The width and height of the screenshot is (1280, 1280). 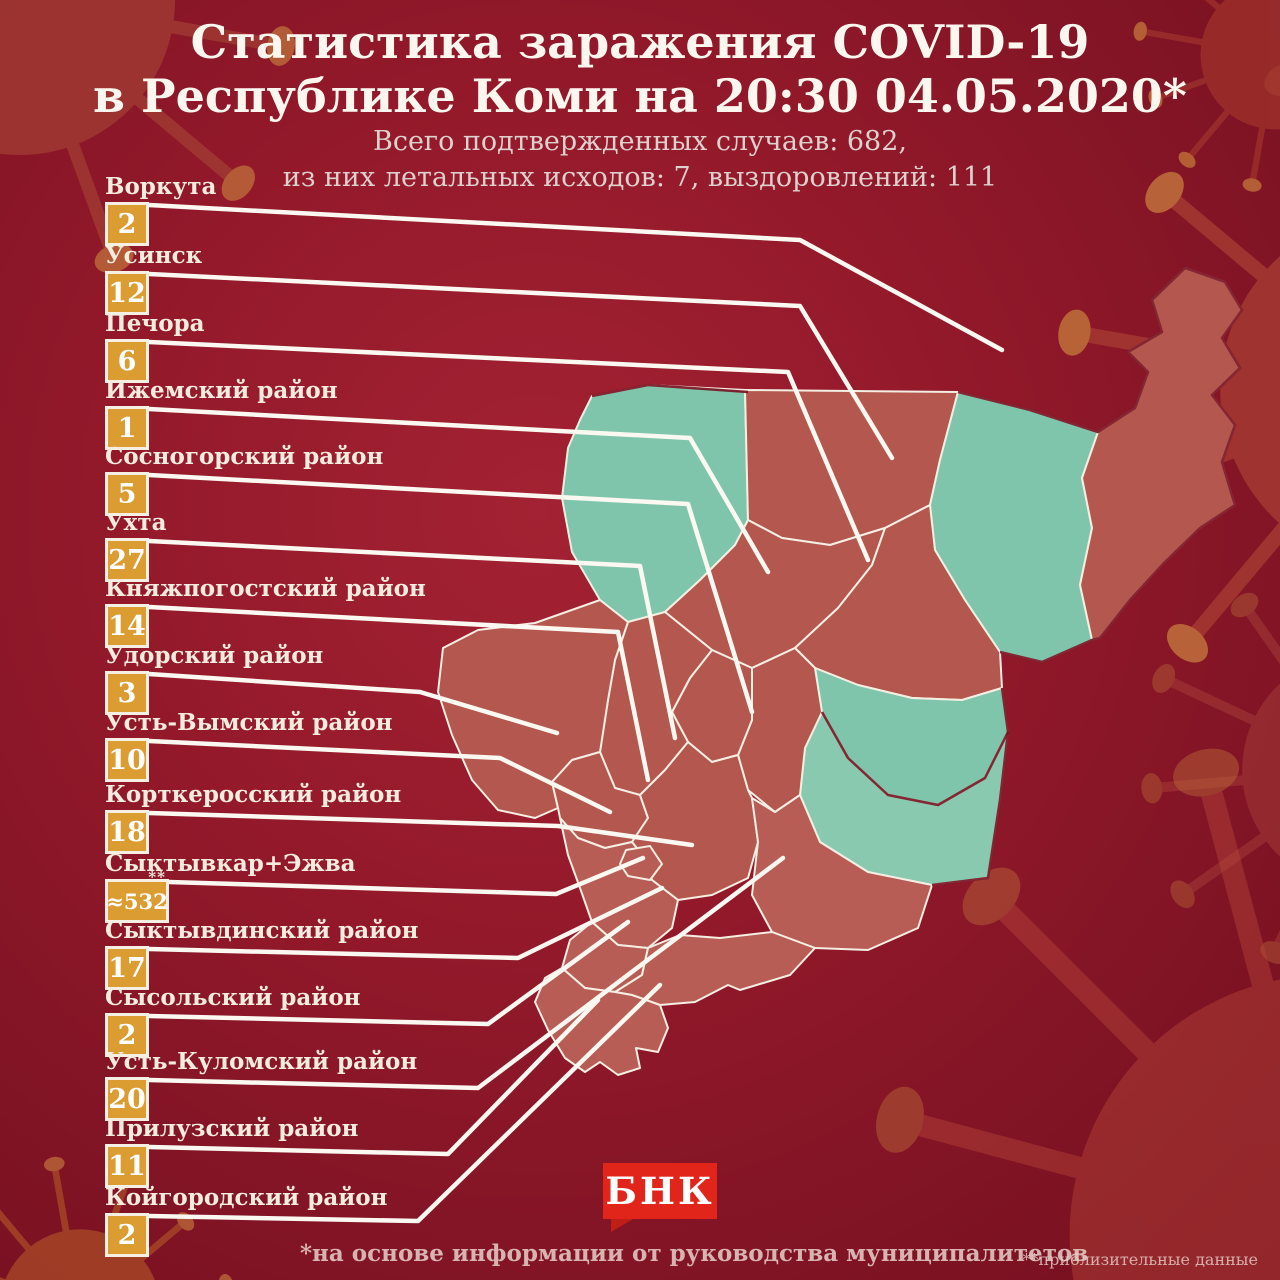 What do you see at coordinates (155, 323) in the screenshot?
I see `region-name: Печора` at bounding box center [155, 323].